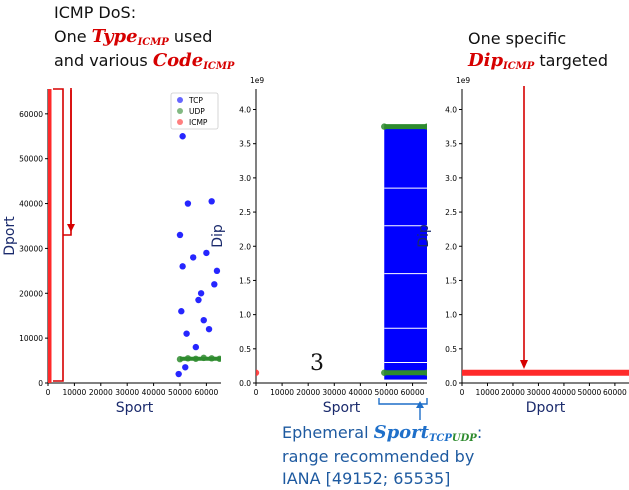 The image size is (629, 490). I want to click on tcp-legend-label: TCP, so click(195, 100).